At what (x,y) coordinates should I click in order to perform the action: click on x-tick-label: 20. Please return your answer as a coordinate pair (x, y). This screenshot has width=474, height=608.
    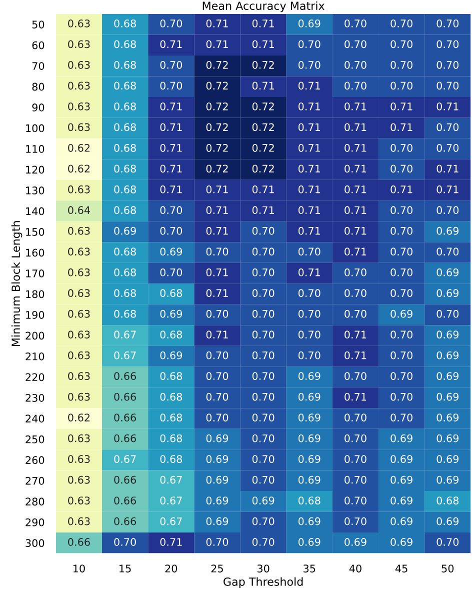
    Looking at the image, I should click on (171, 568).